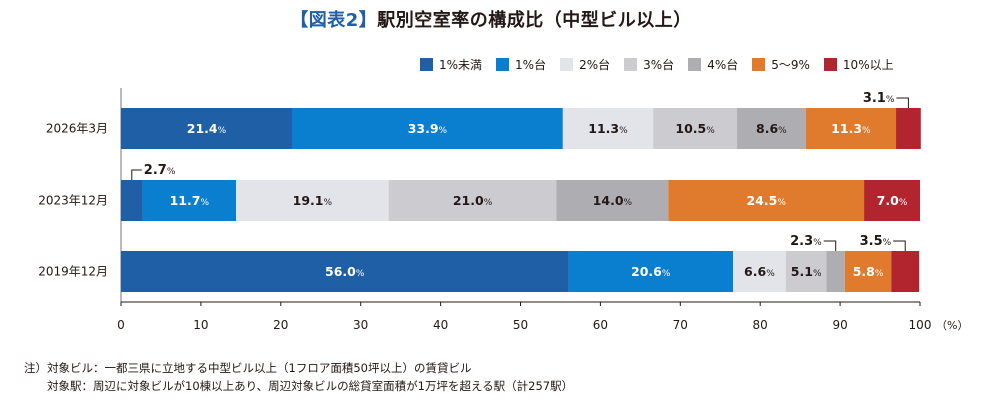 This screenshot has width=982, height=404. Describe the element at coordinates (600, 325) in the screenshot. I see `x-tick-label: 60` at that location.